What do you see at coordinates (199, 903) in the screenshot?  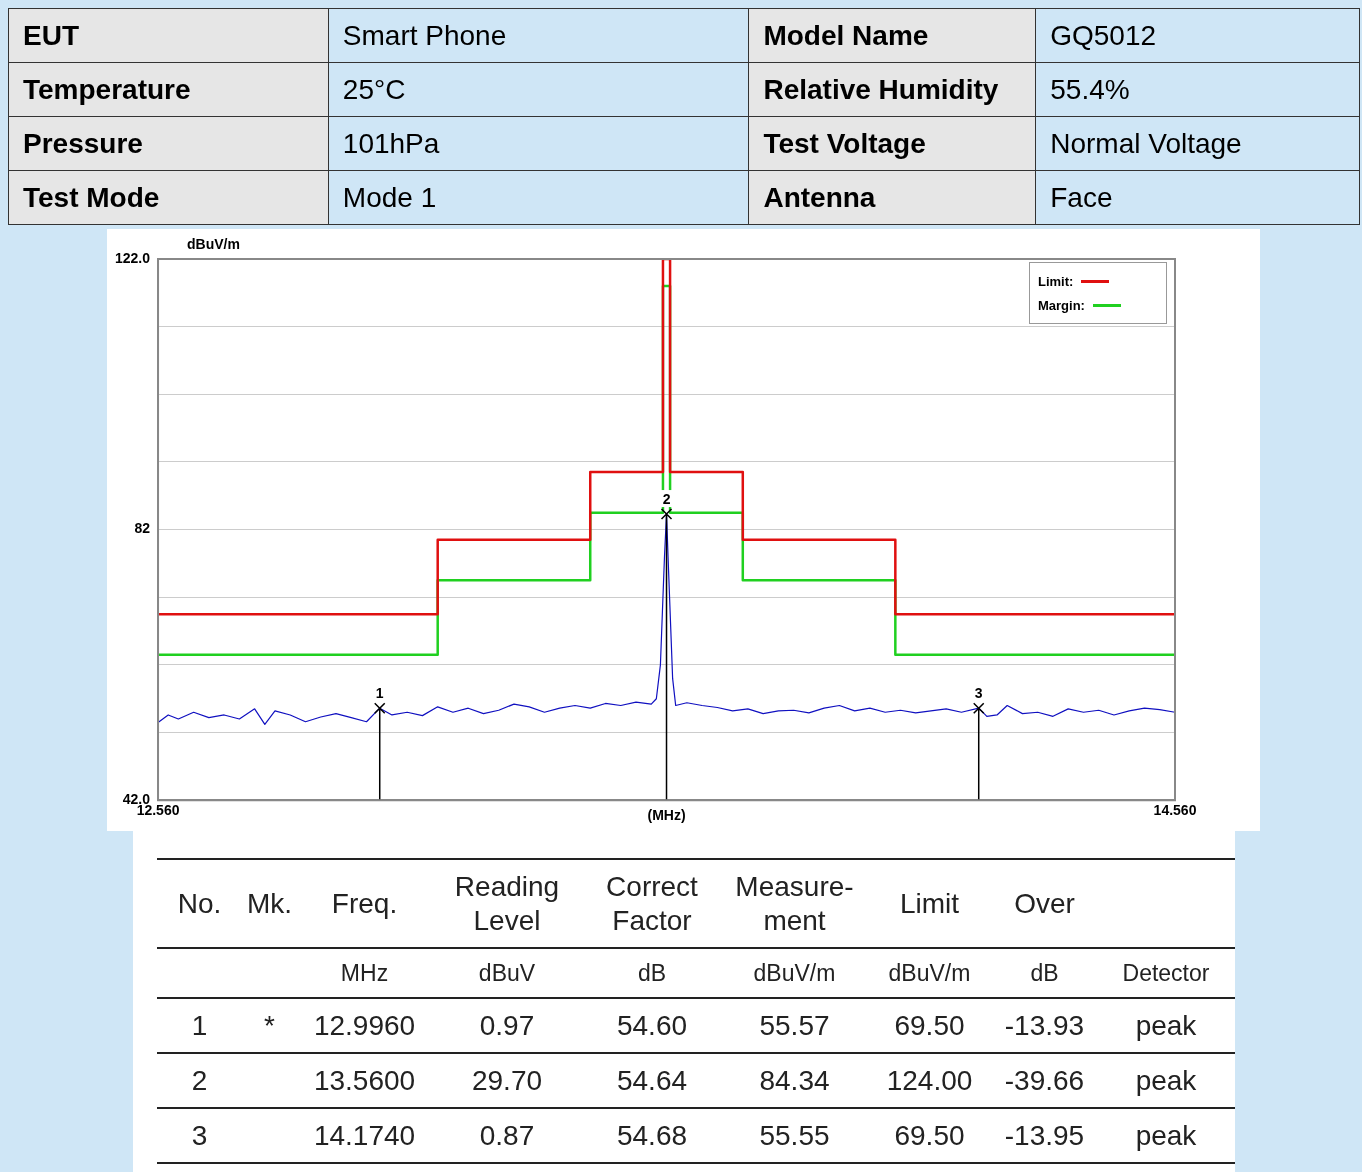 I see `text: No.` at bounding box center [199, 903].